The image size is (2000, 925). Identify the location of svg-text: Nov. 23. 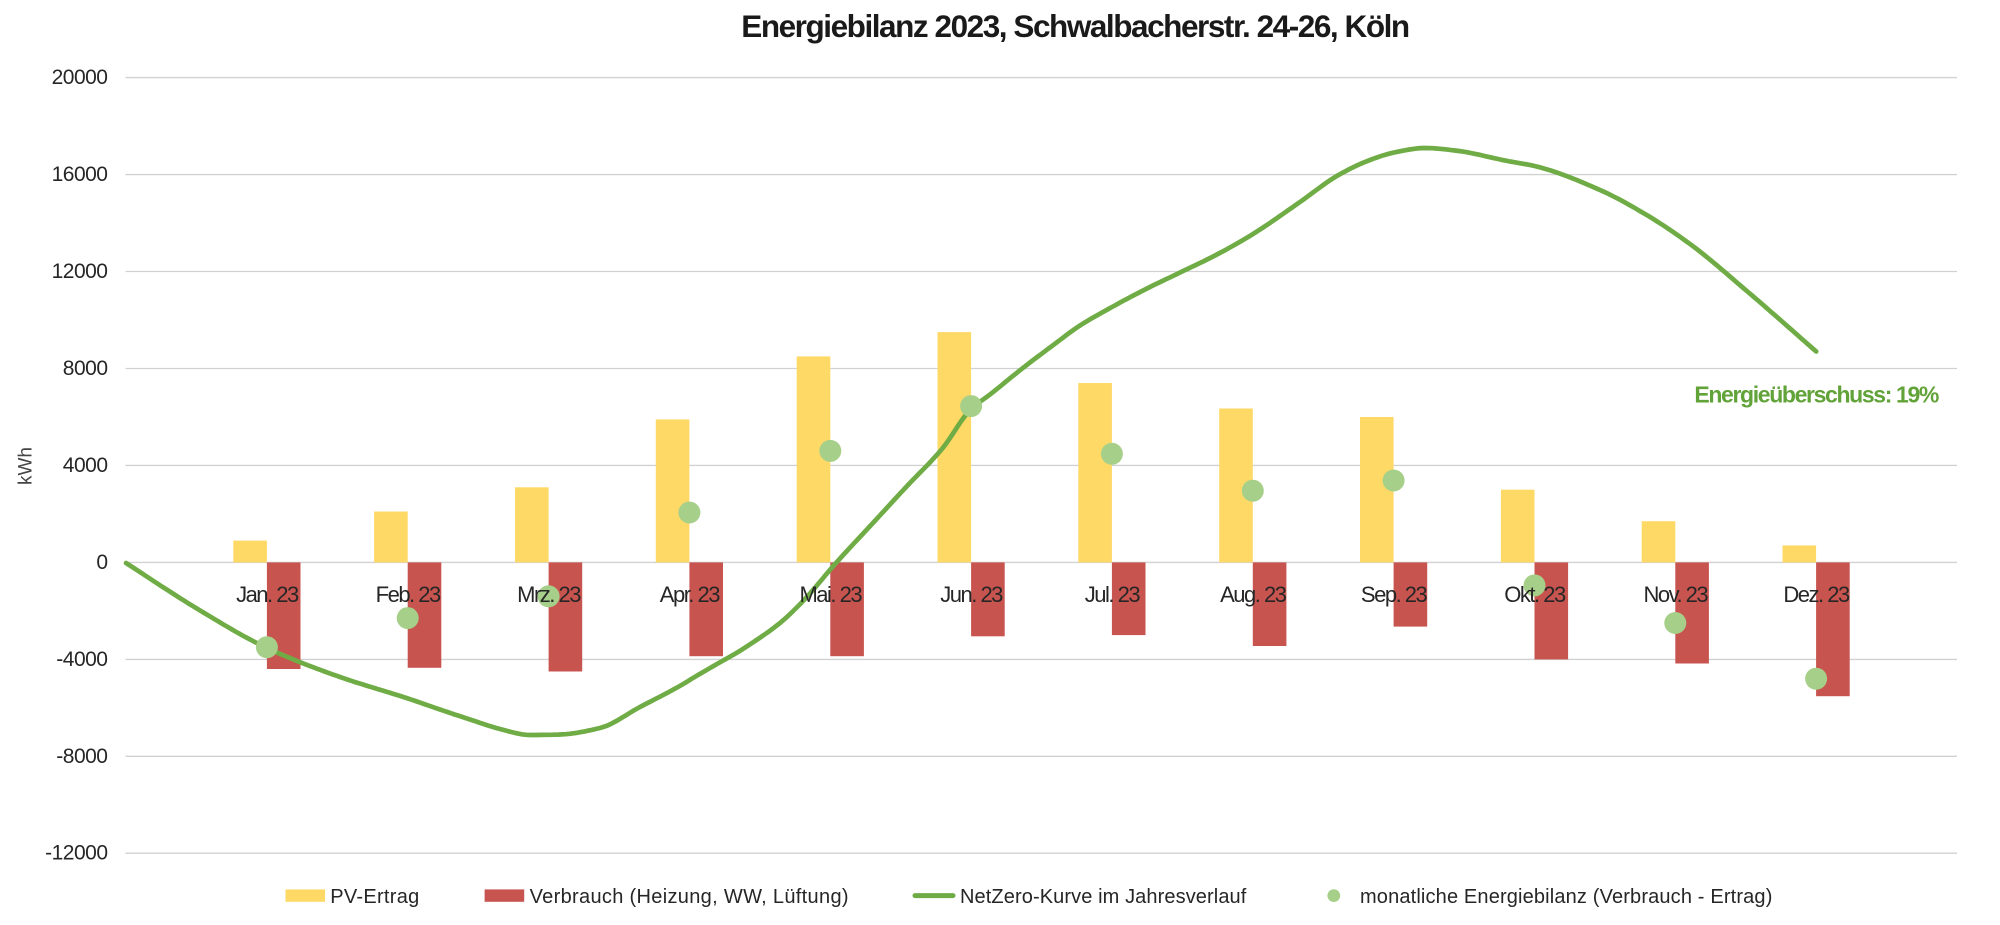
(1675, 594).